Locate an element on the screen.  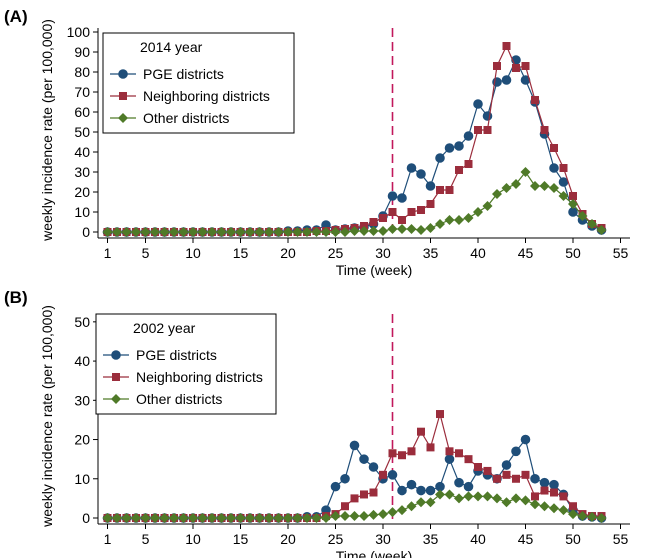
y-tick-label: 30 is located at coordinates (82, 400).